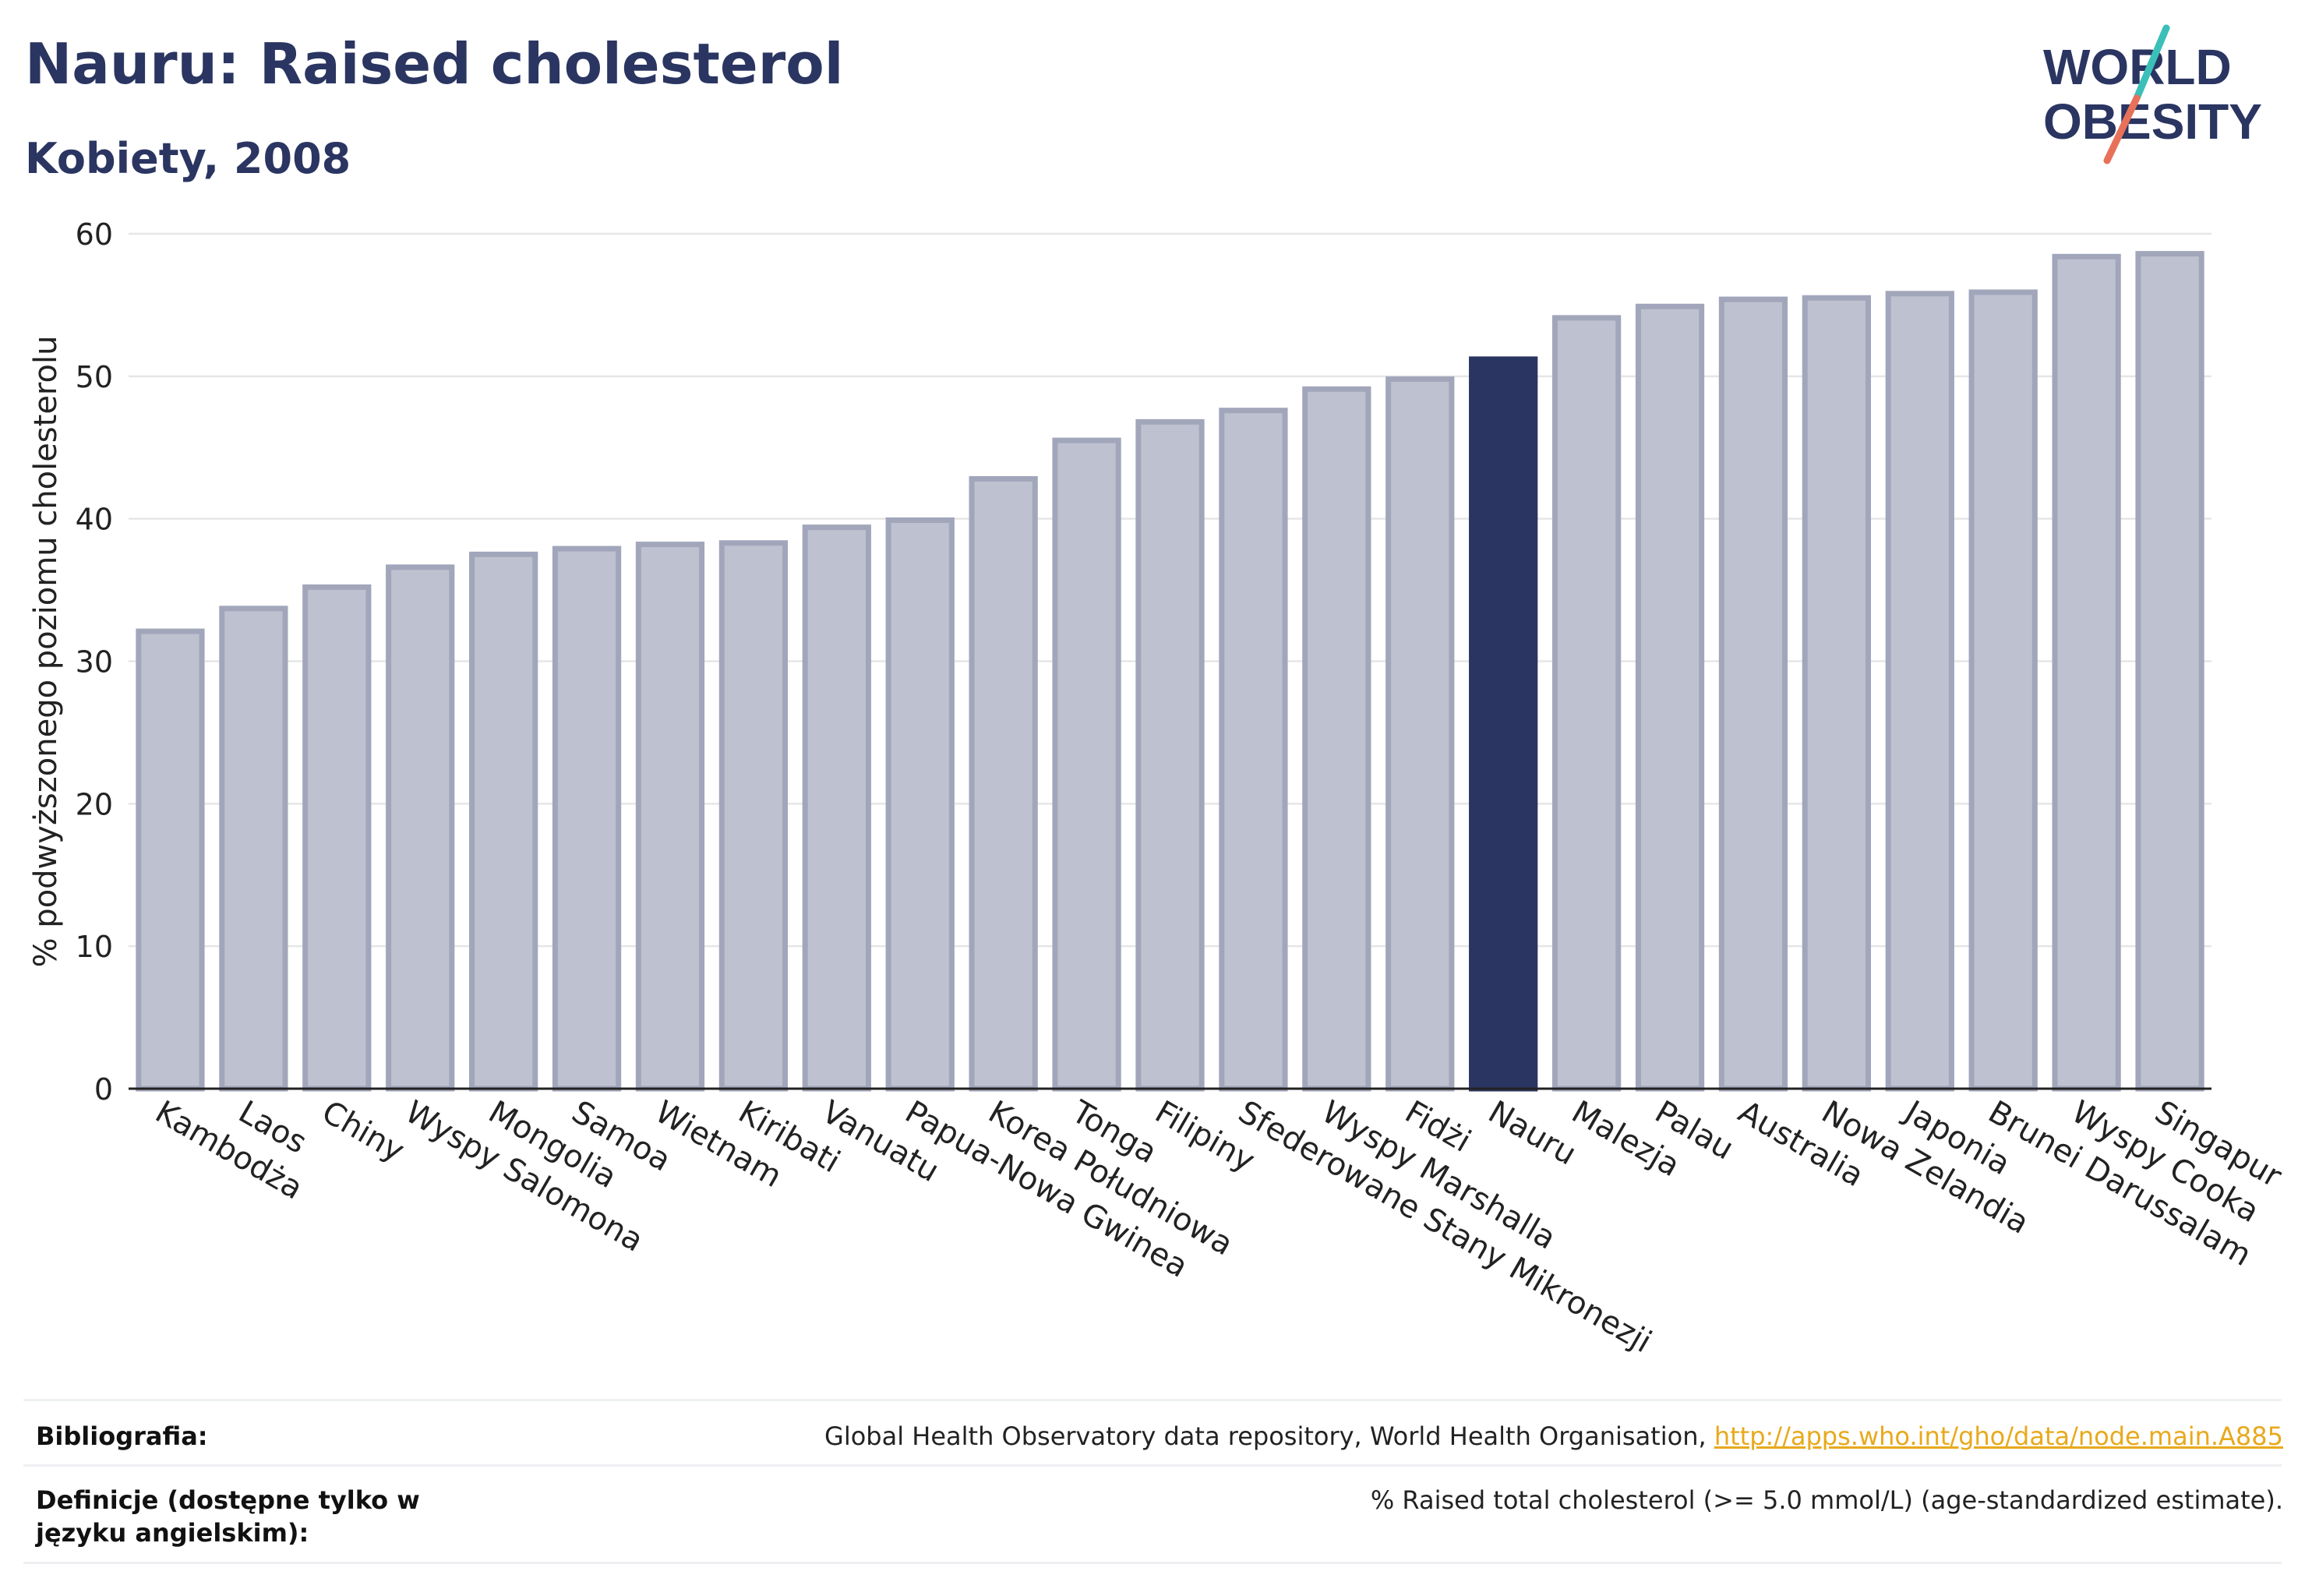 The image size is (2305, 1596). Describe the element at coordinates (1670, 697) in the screenshot. I see `bar-palau` at that location.